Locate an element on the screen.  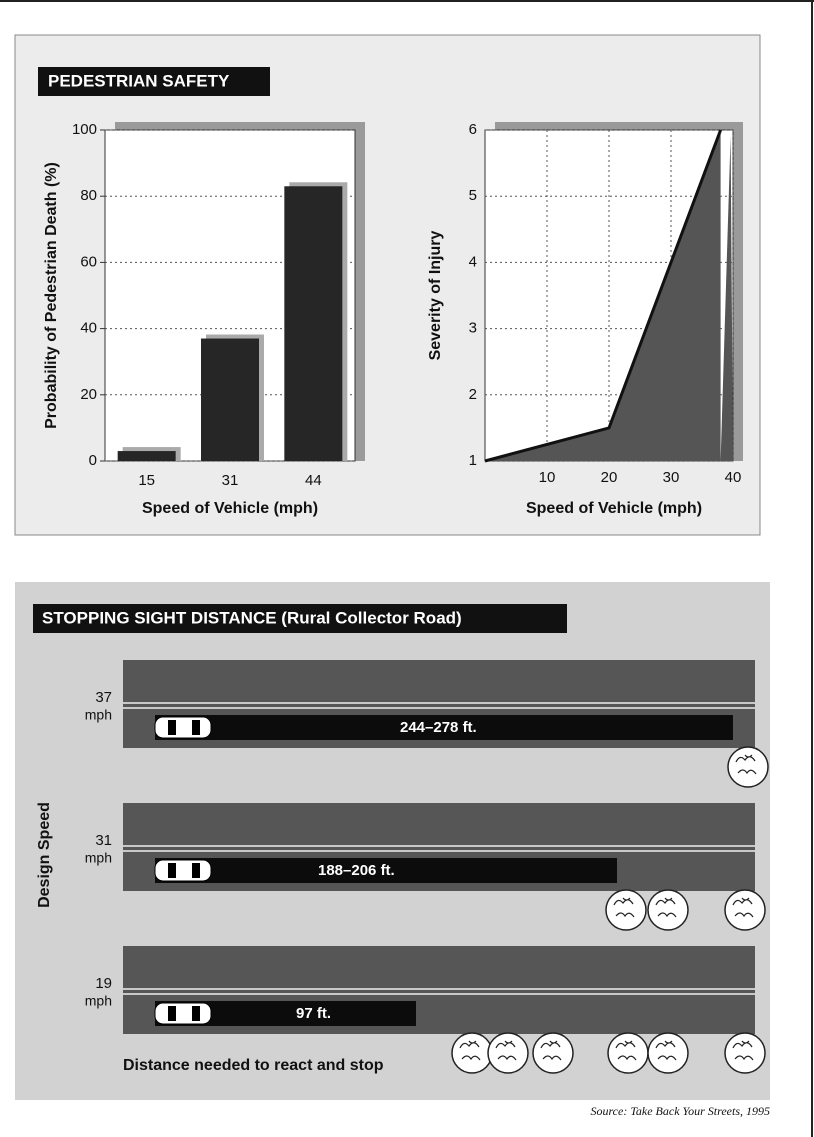
area is located at coordinates (609, 295).